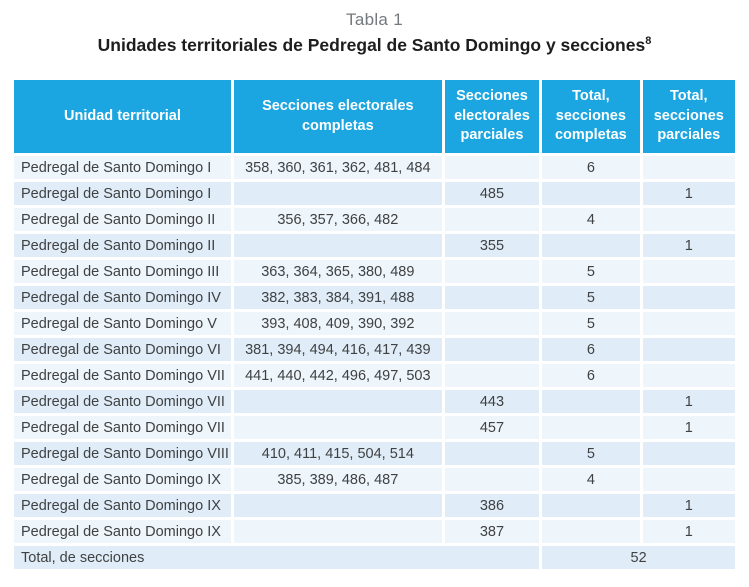 This screenshot has height=587, width=749. Describe the element at coordinates (337, 479) in the screenshot. I see `cell: 385, 389, 486, 487` at that location.